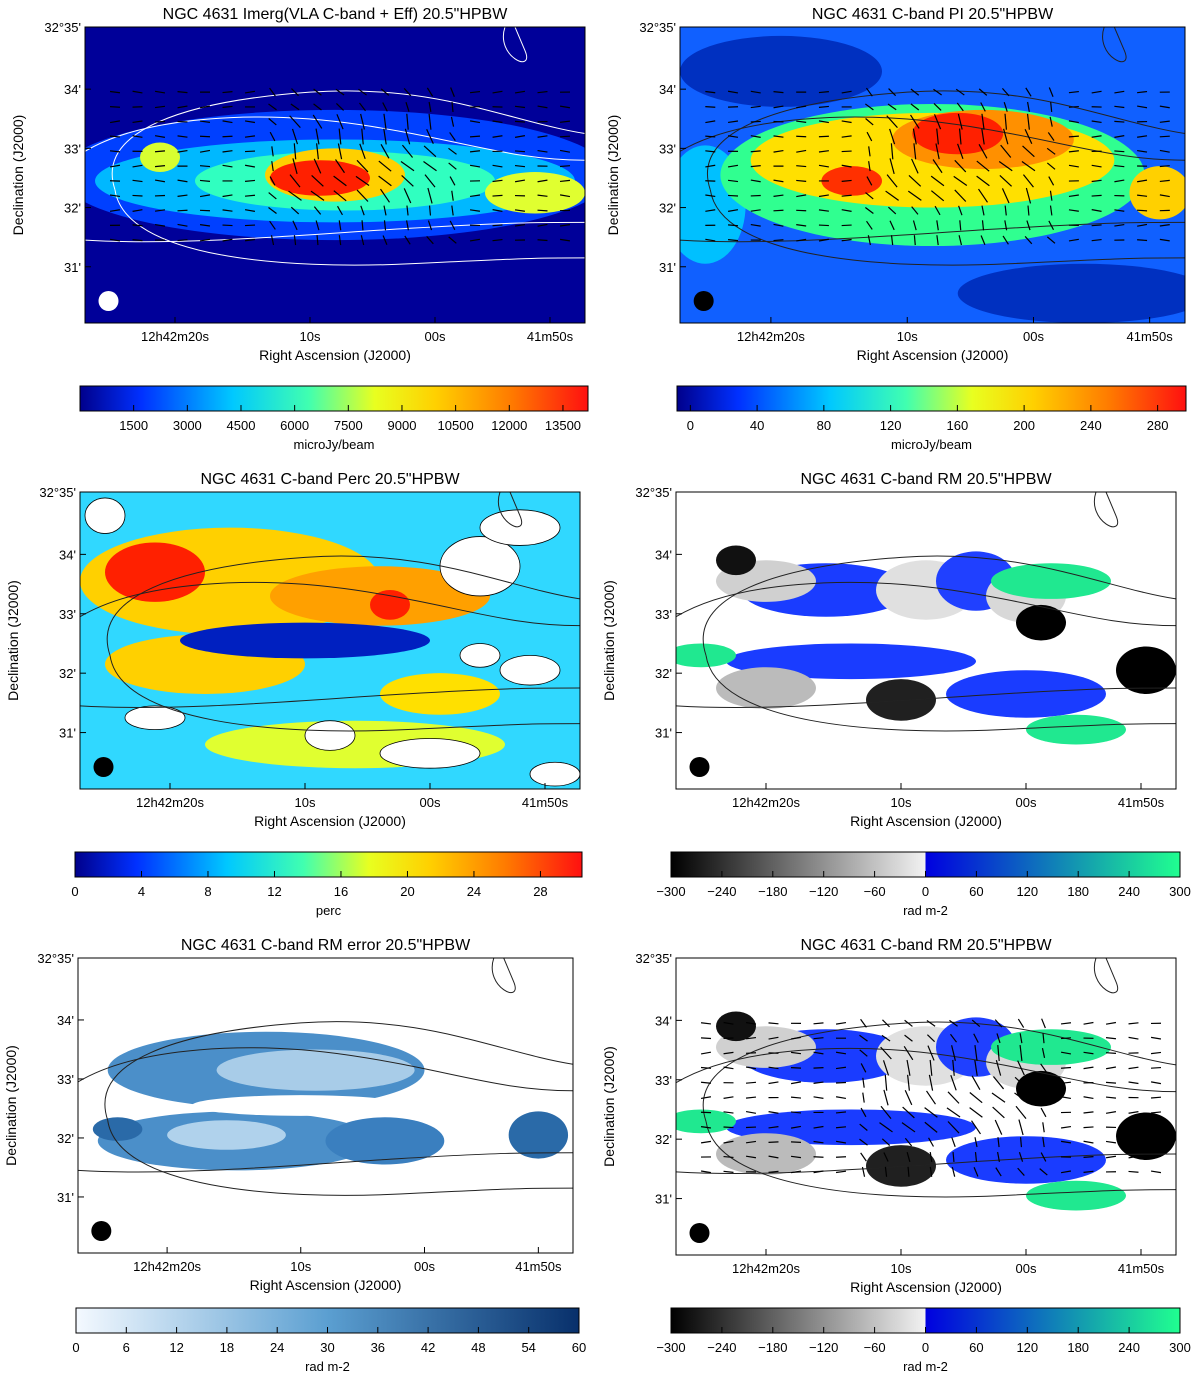 Image resolution: width=1200 pixels, height=1392 pixels. What do you see at coordinates (65, 1079) in the screenshot?
I see `y-tick-label: 33'` at bounding box center [65, 1079].